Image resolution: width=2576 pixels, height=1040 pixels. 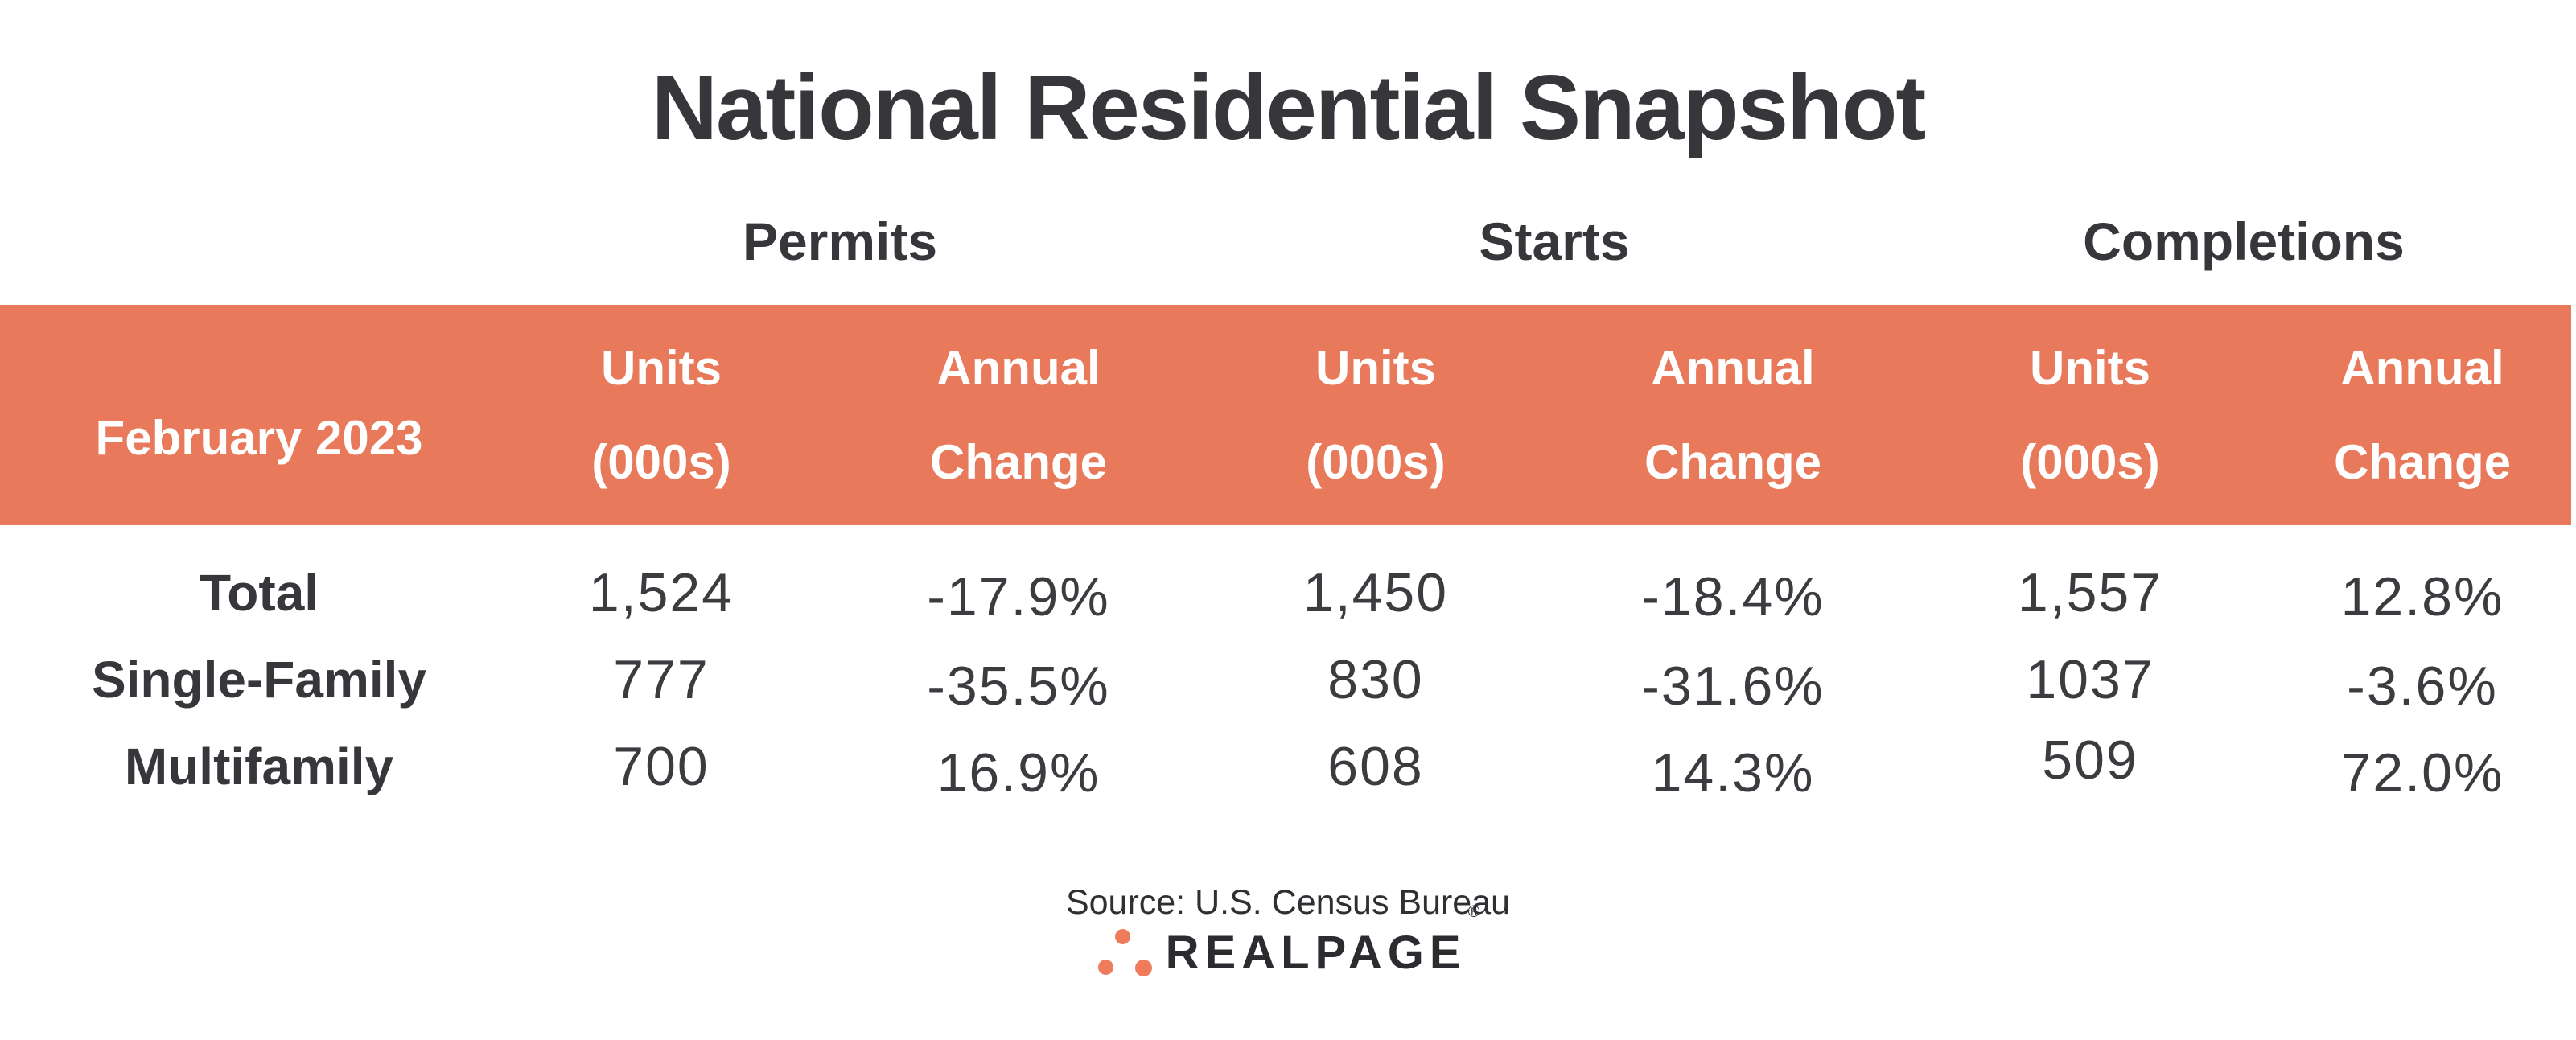 What do you see at coordinates (1018, 596) in the screenshot?
I see `annual-change-cell: -17.9%` at bounding box center [1018, 596].